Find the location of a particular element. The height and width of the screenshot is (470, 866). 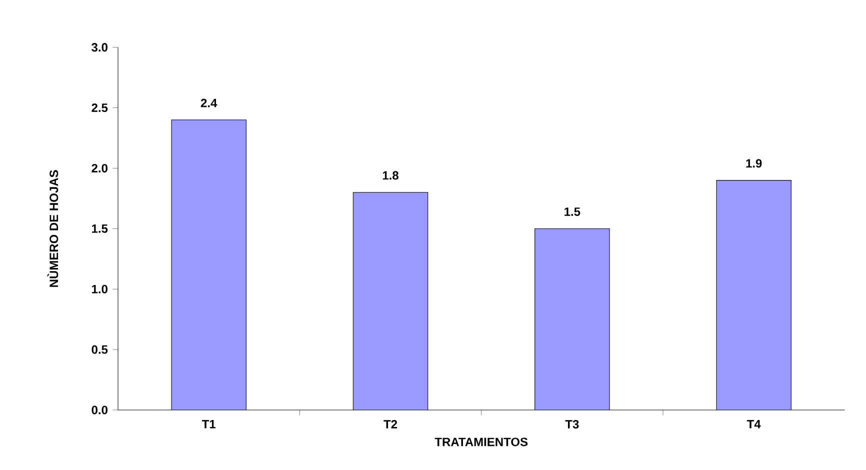

x-tick-label: T2 is located at coordinates (391, 424).